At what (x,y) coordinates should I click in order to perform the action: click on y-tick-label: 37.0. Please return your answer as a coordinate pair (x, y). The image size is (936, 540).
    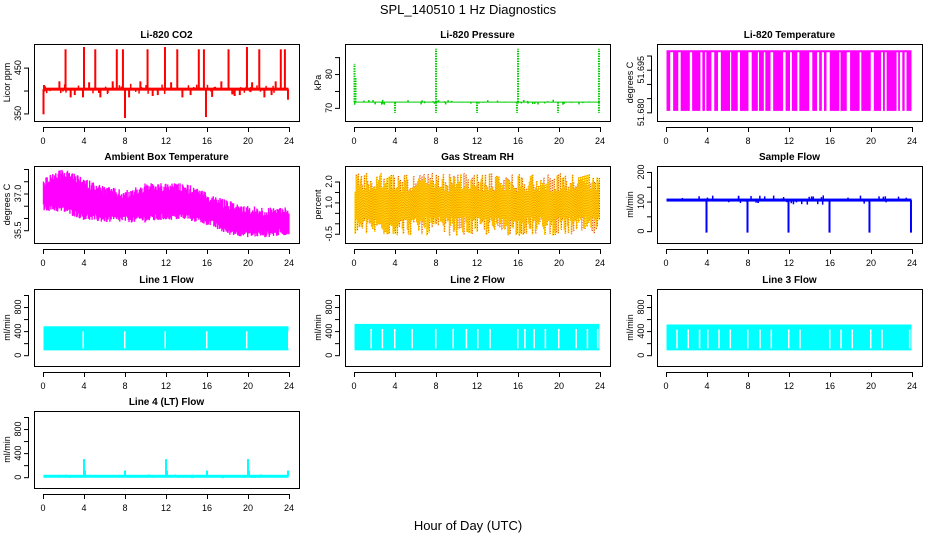
    Looking at the image, I should click on (18, 194).